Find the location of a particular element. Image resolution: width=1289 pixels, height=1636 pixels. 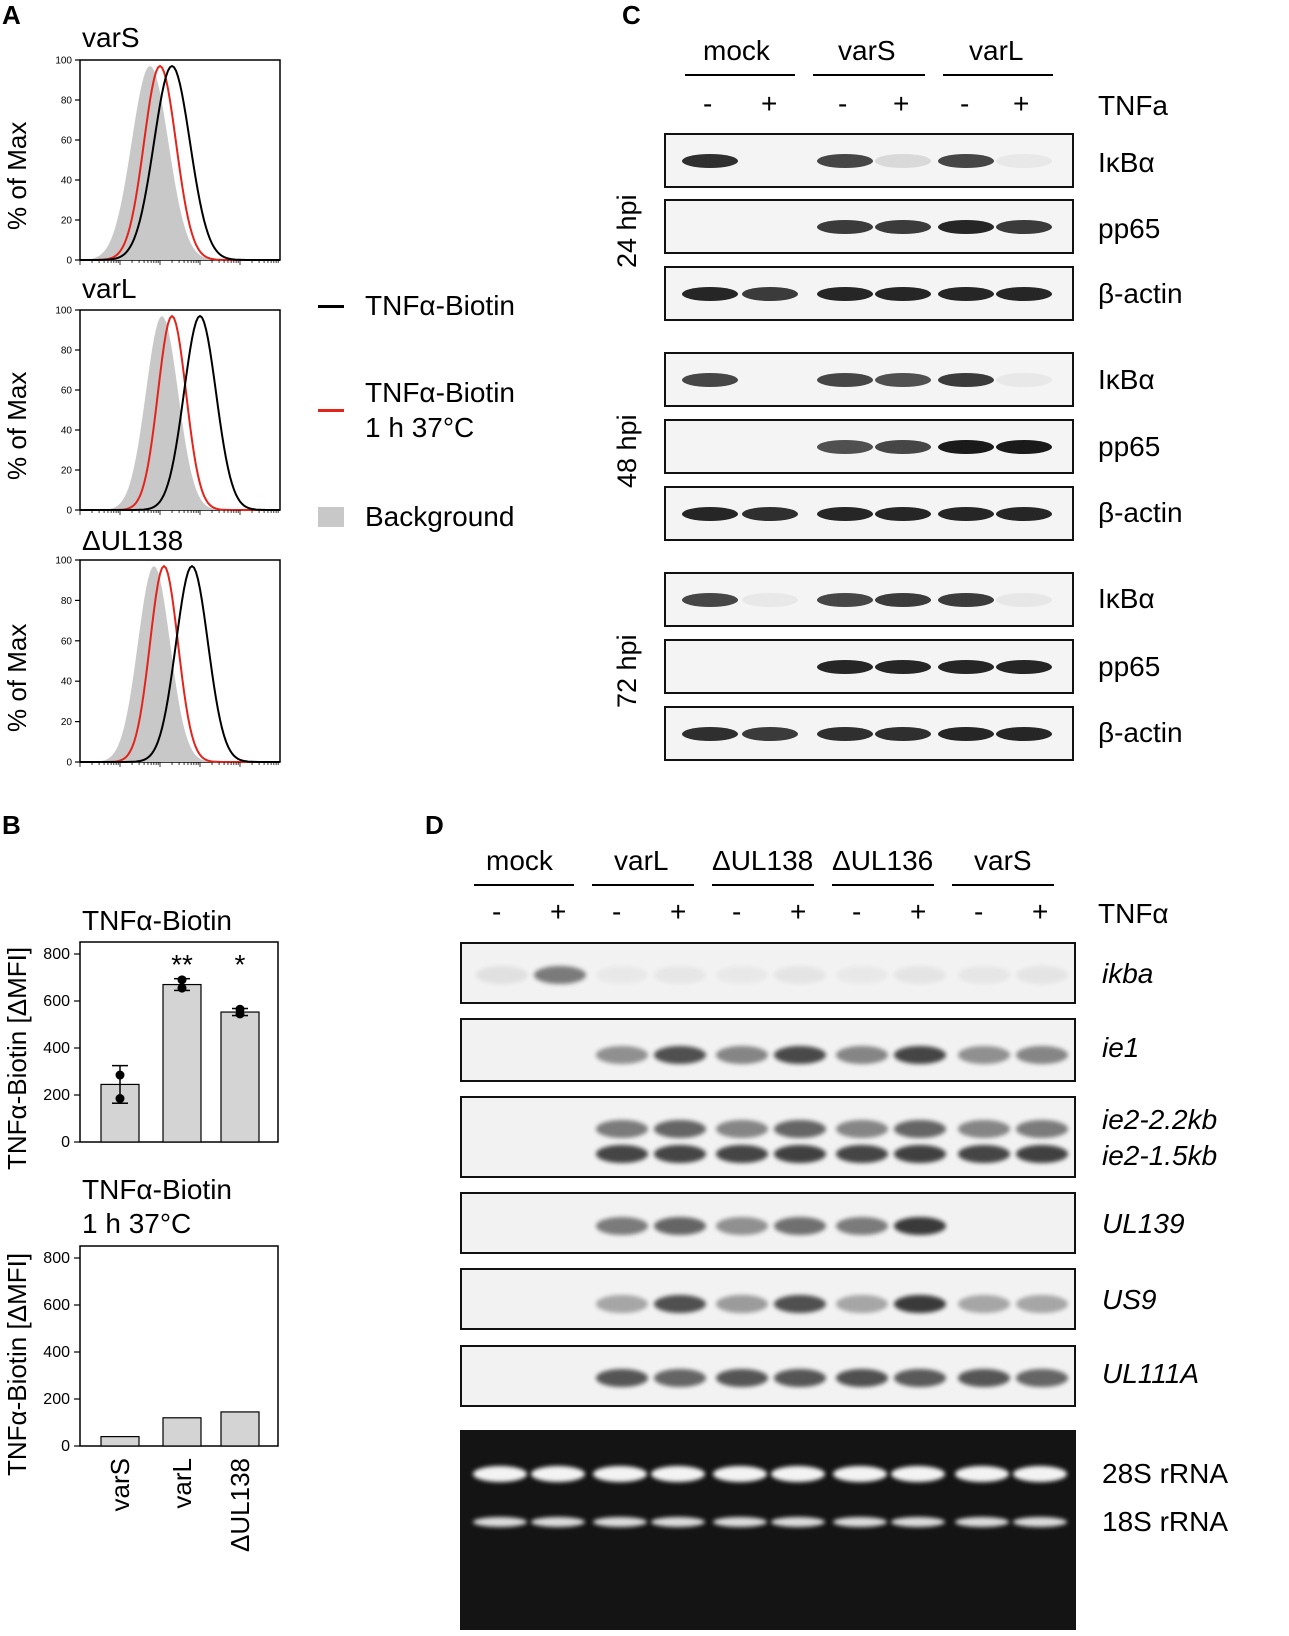

northern-blot-ul139 is located at coordinates (768, 1223).